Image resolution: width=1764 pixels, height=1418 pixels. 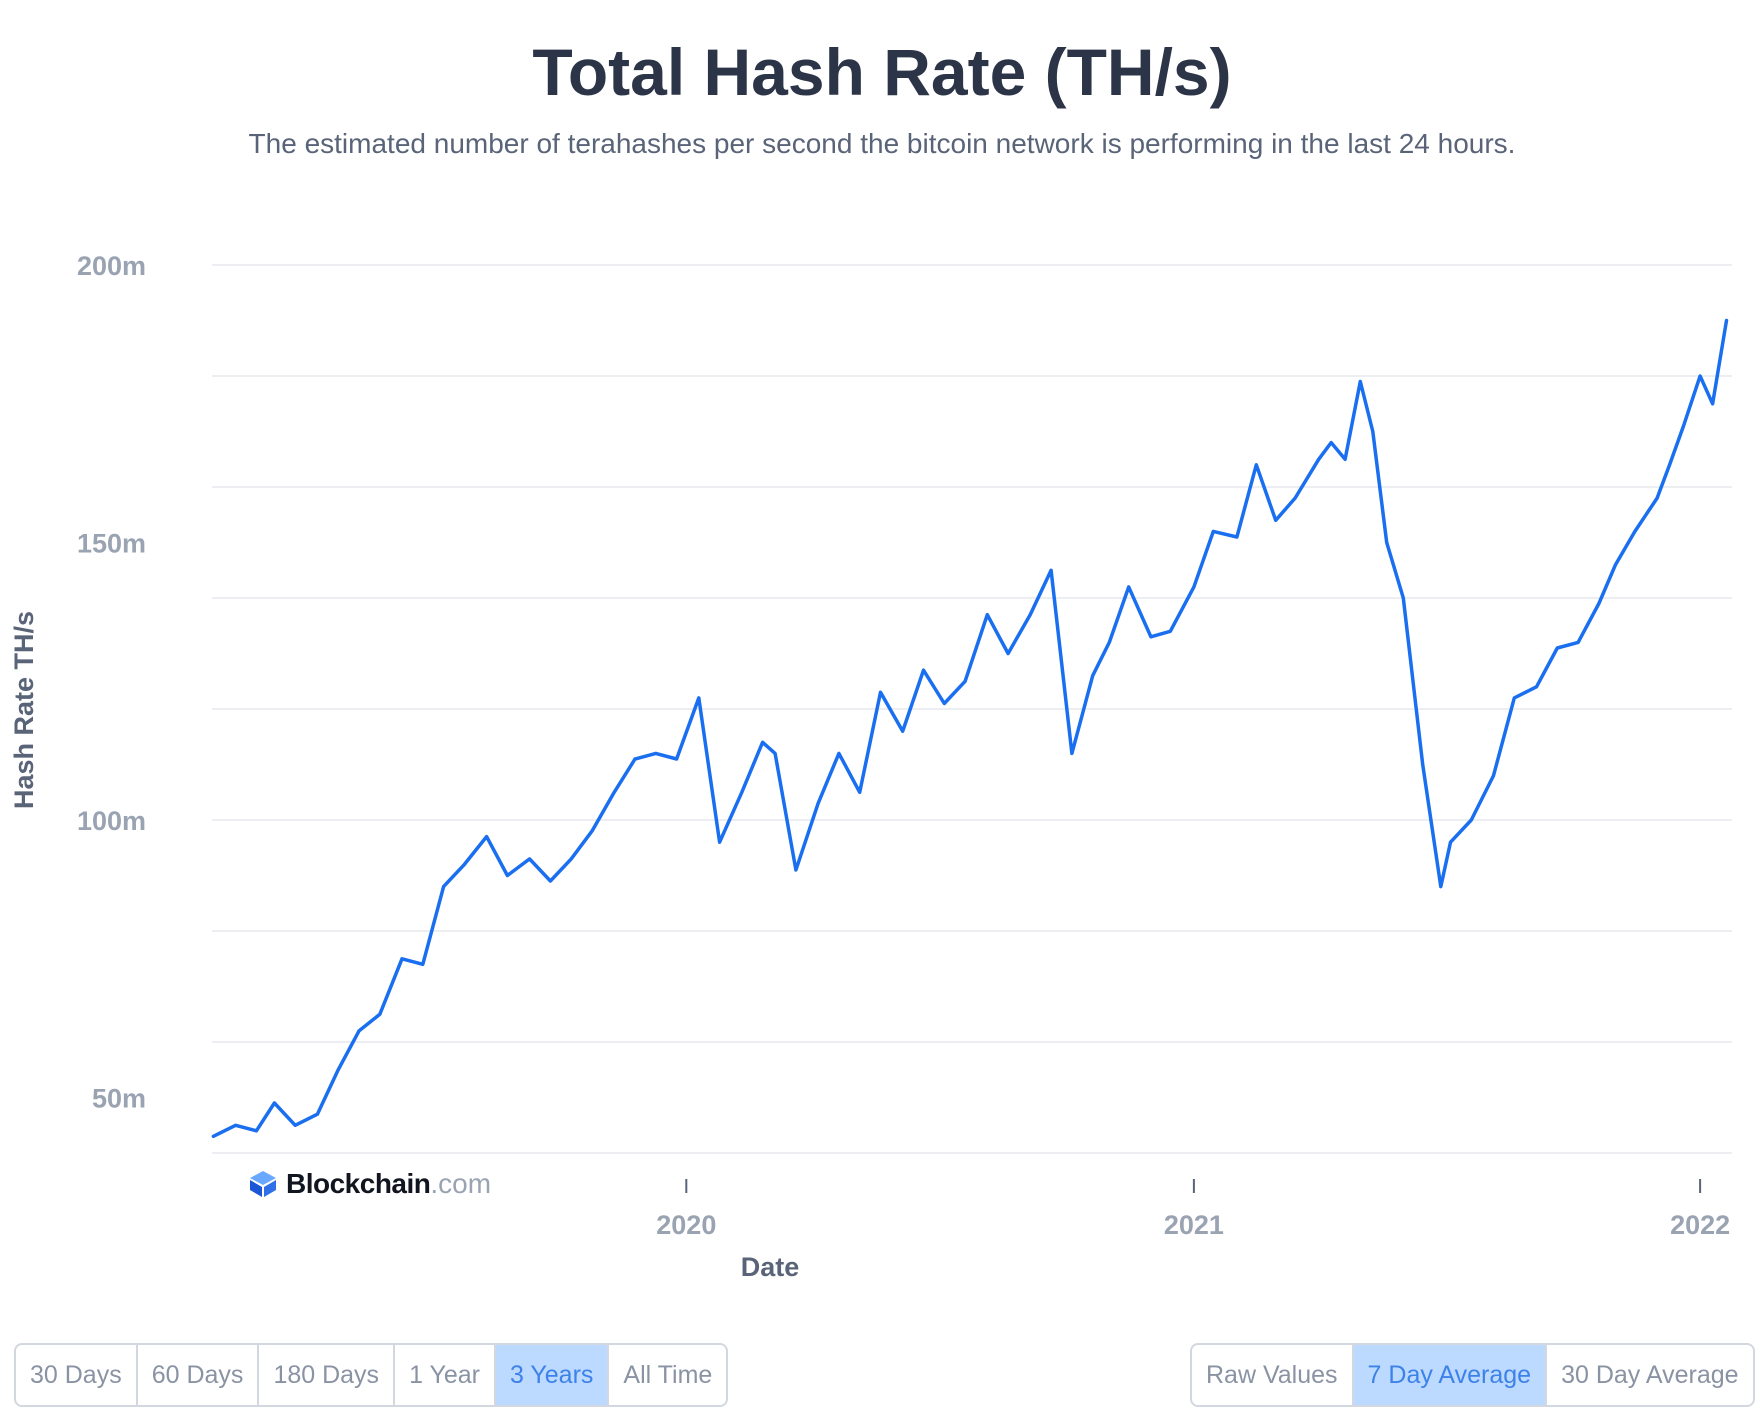 I want to click on brand-tld: .com, so click(x=461, y=1183).